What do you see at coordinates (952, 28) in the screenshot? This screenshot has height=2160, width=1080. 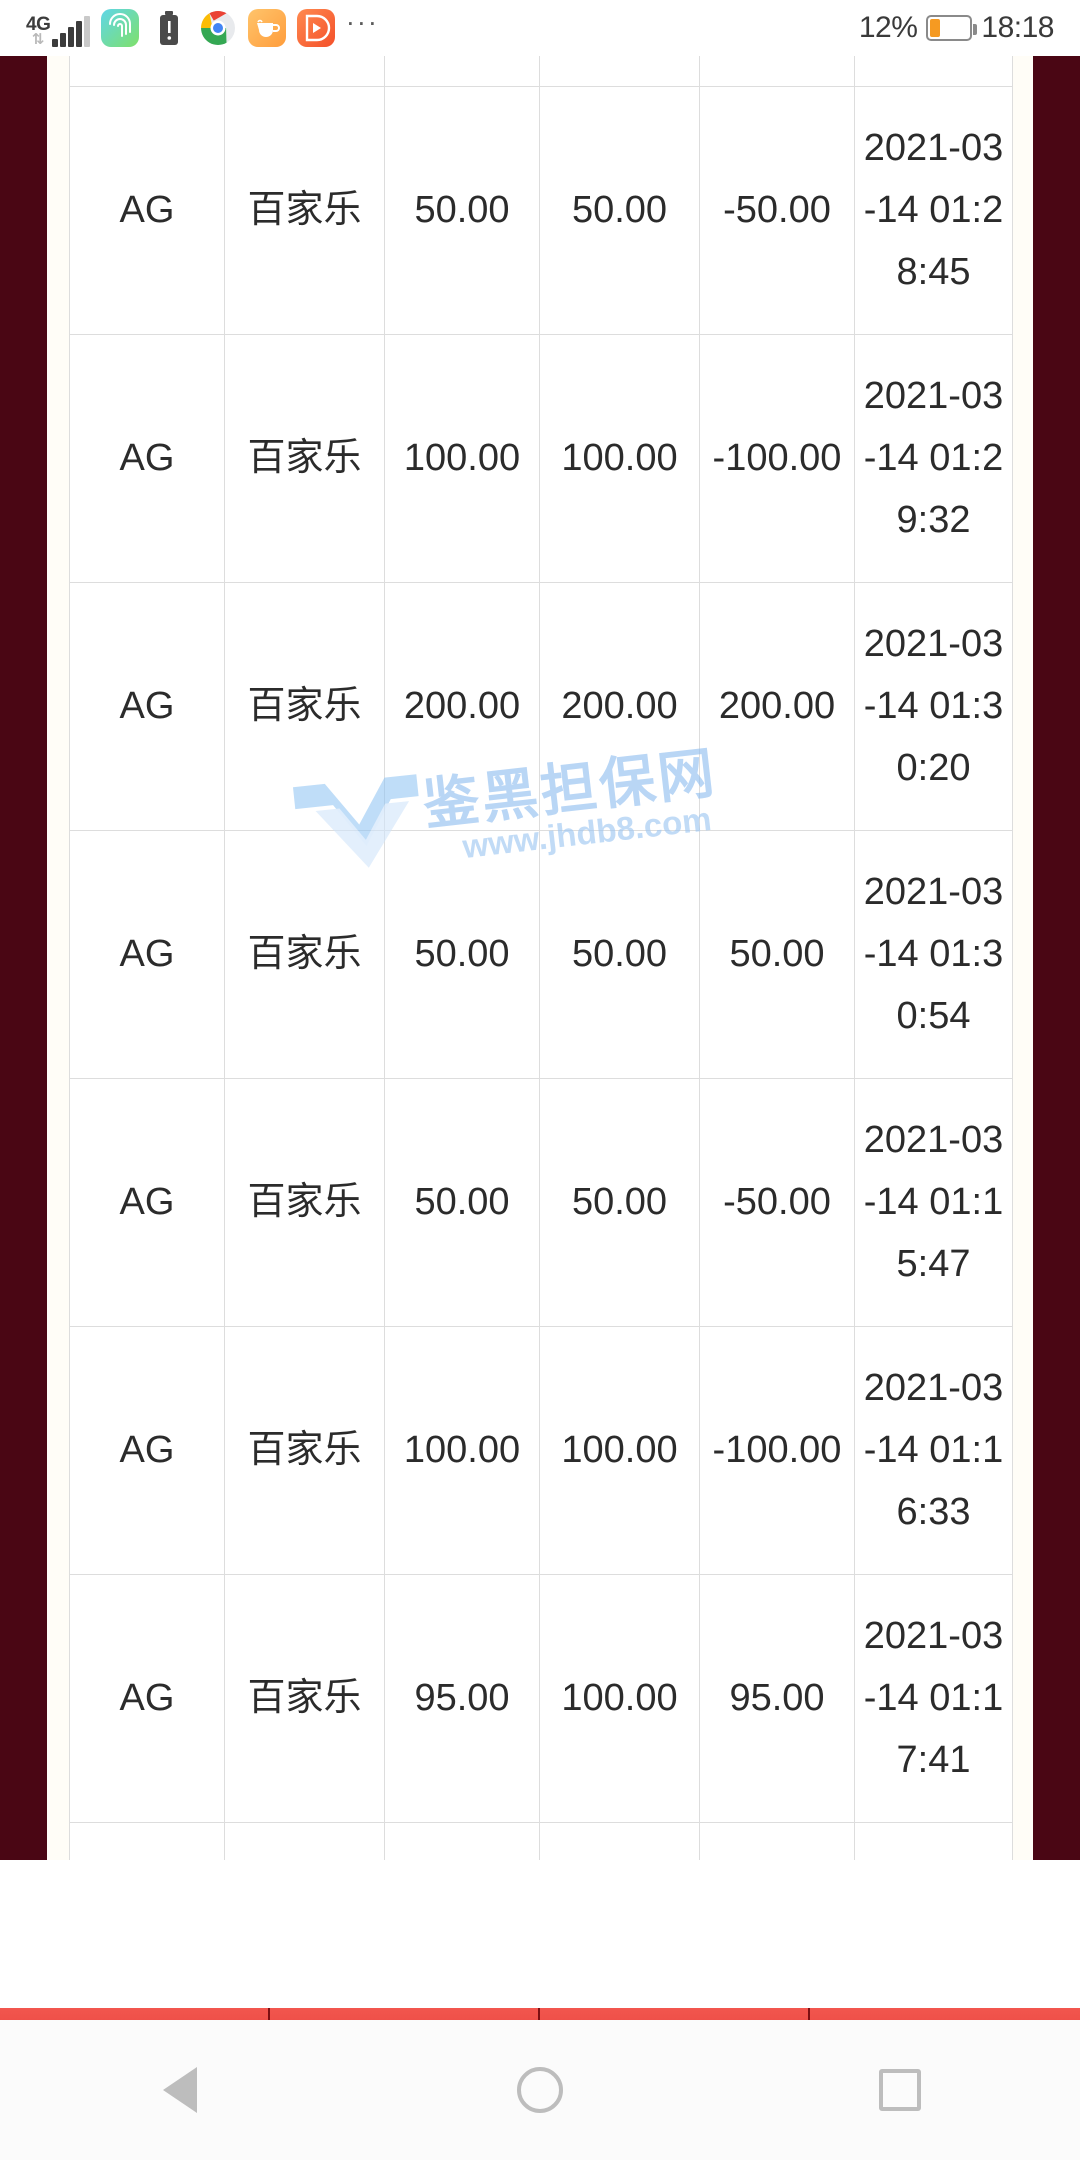 I see `battery-icon` at bounding box center [952, 28].